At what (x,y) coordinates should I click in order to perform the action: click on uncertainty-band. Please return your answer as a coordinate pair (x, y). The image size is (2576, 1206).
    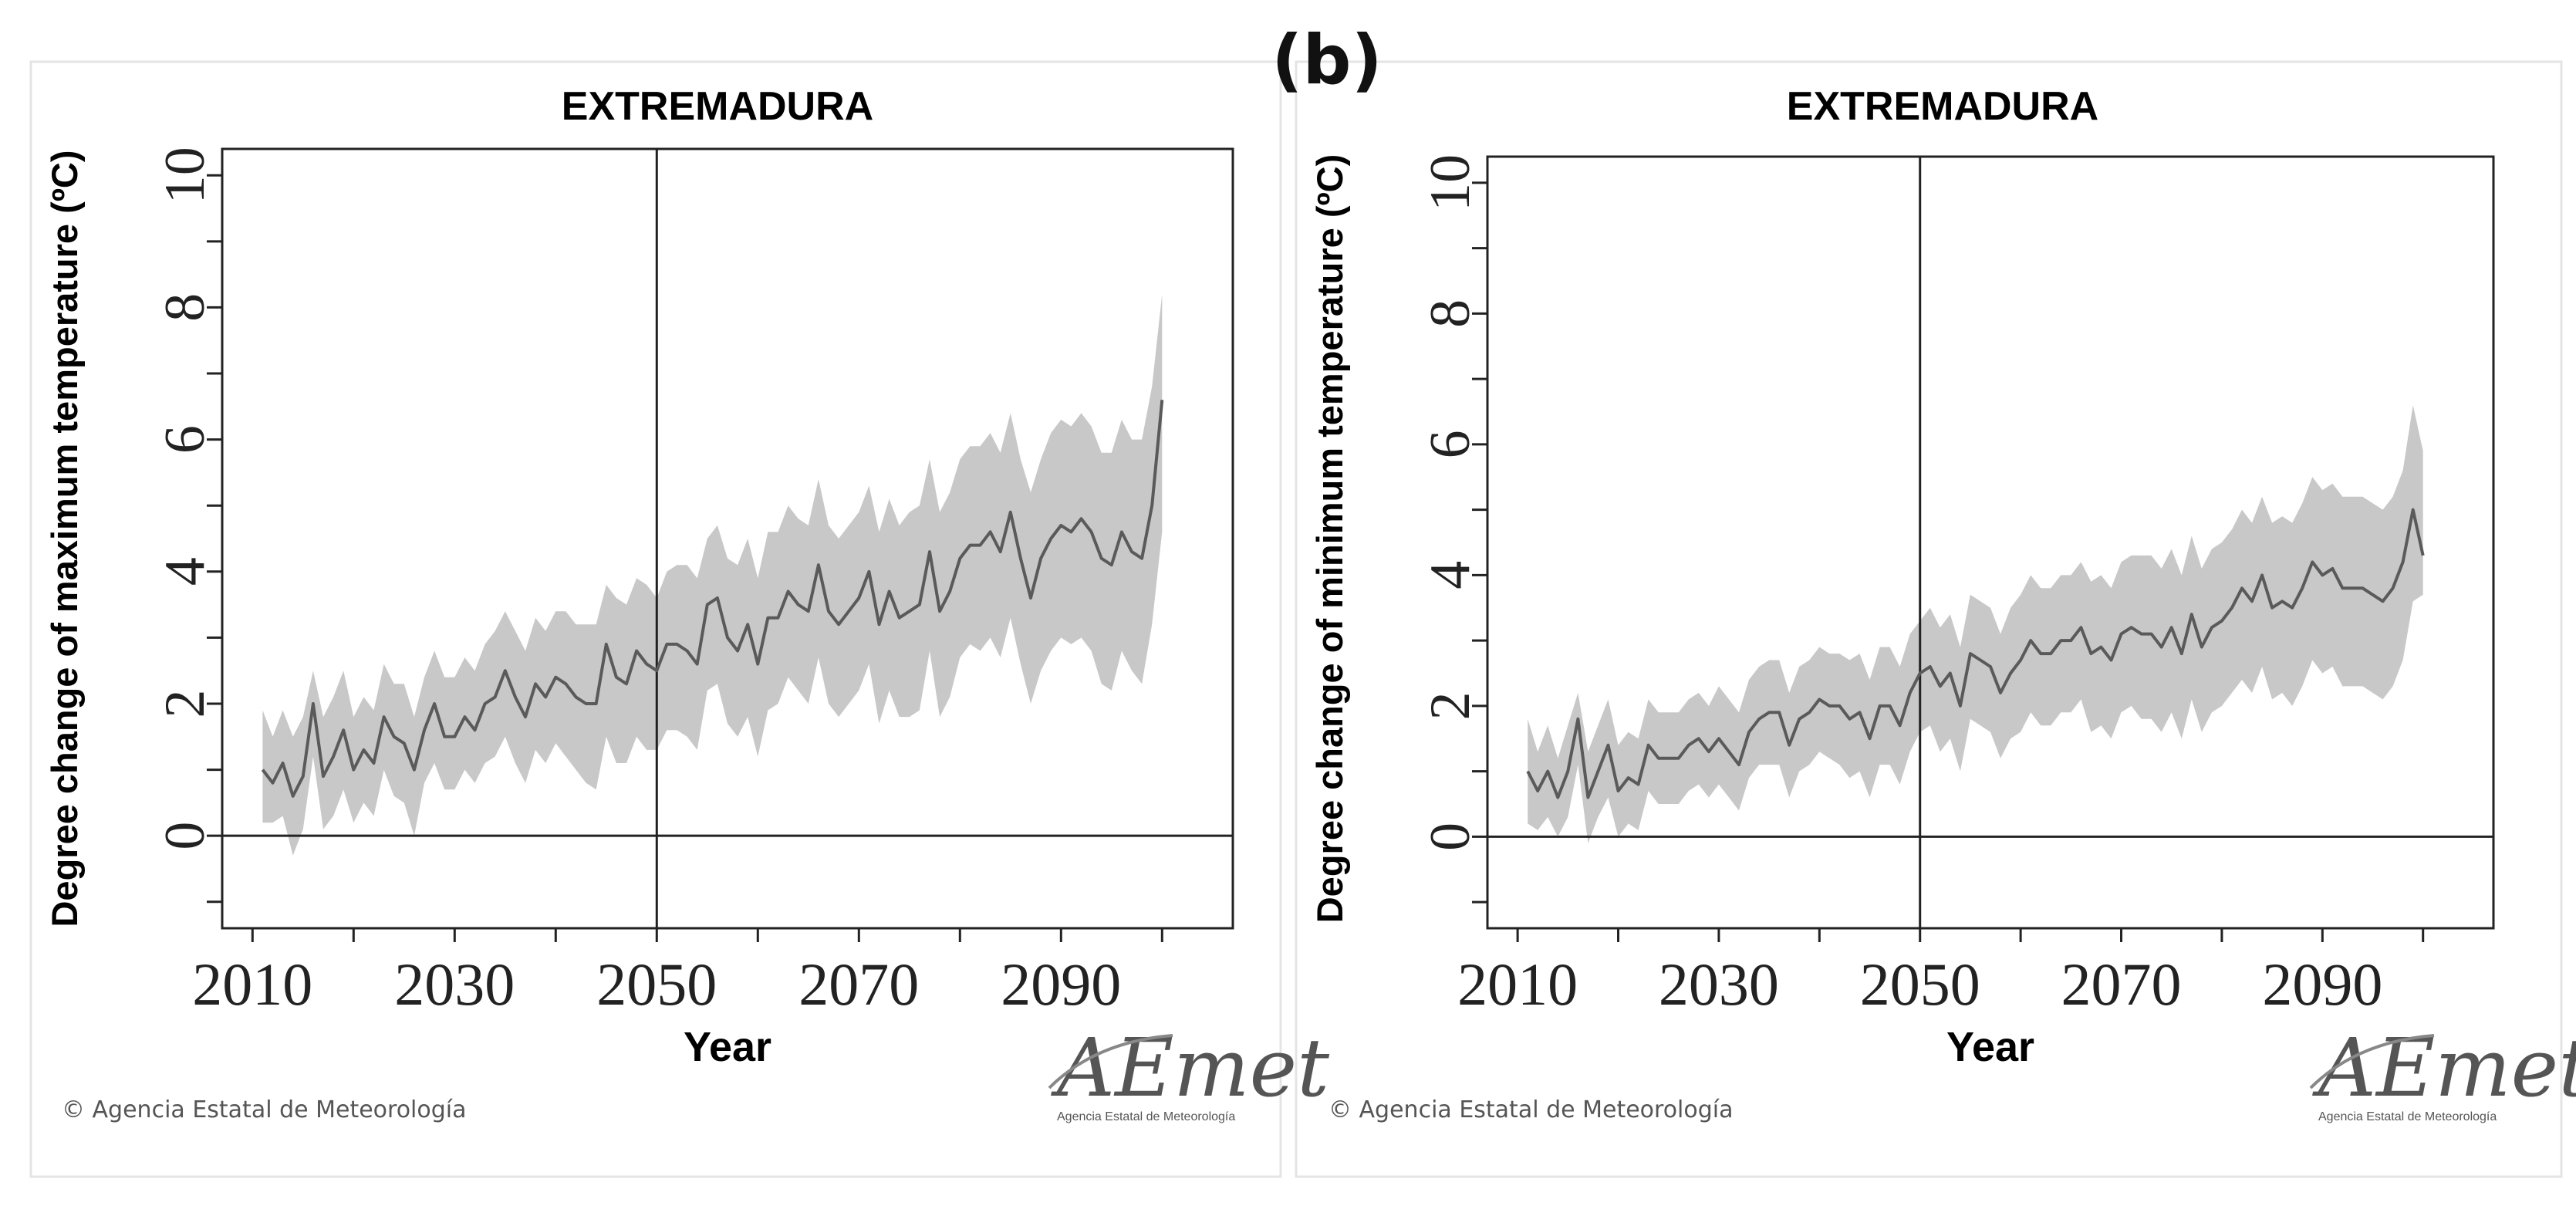
    Looking at the image, I should click on (1976, 624).